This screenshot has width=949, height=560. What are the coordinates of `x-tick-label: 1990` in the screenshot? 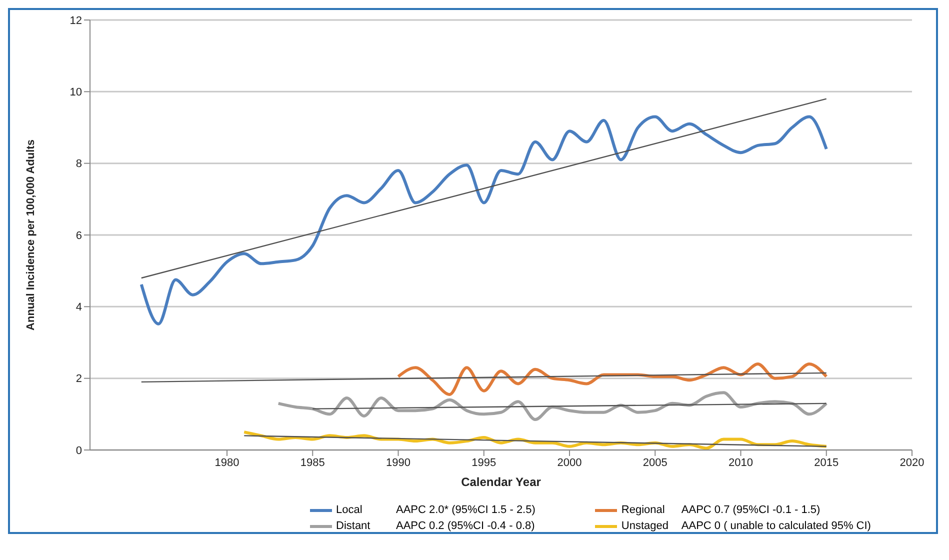 It's located at (398, 462).